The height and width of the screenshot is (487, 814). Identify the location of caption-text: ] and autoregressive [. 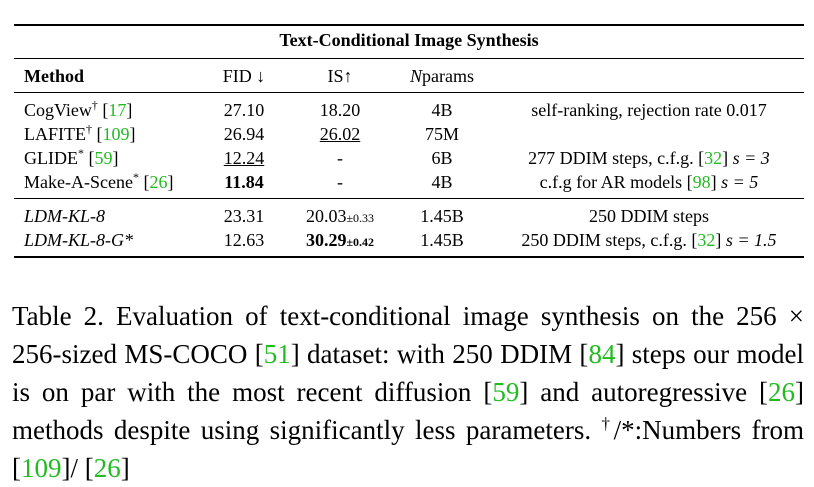
(644, 392).